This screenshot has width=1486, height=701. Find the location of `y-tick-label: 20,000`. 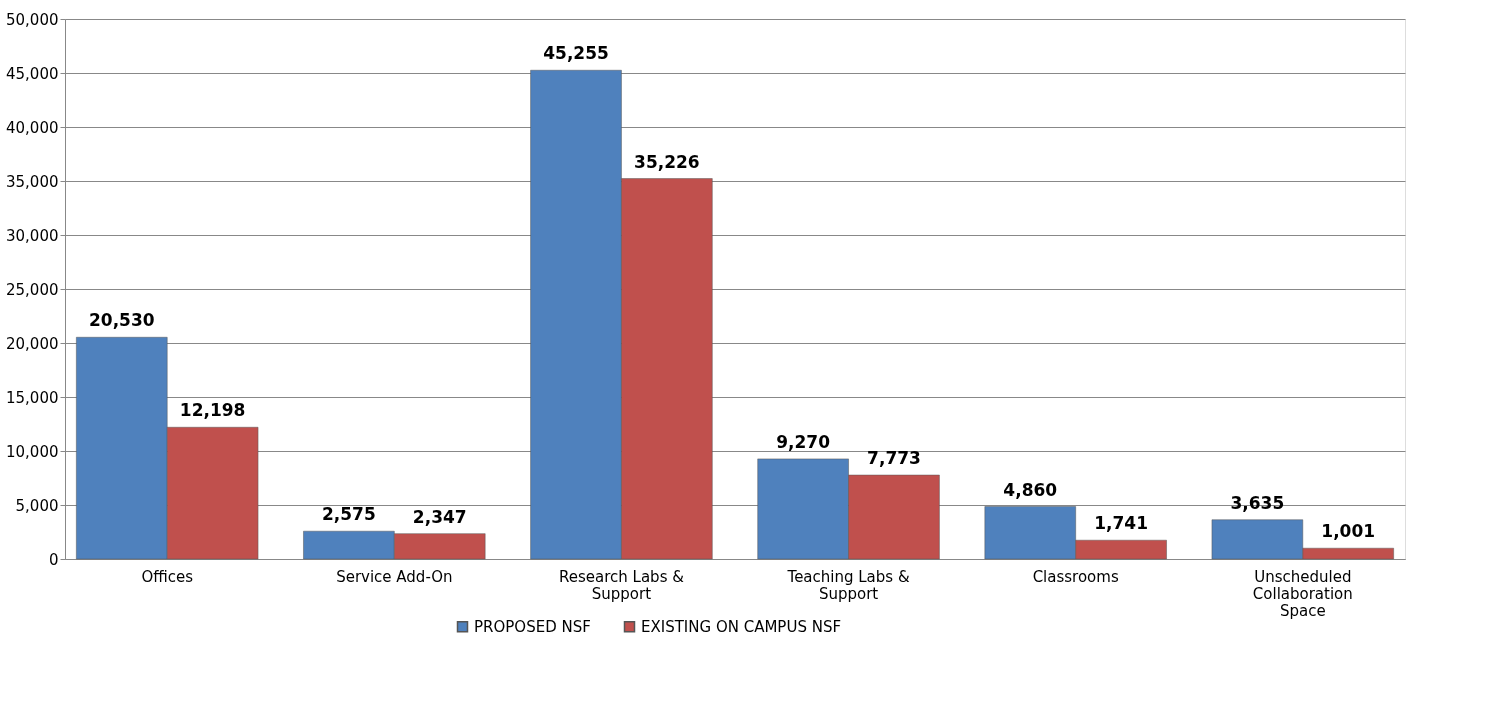

y-tick-label: 20,000 is located at coordinates (32, 343).